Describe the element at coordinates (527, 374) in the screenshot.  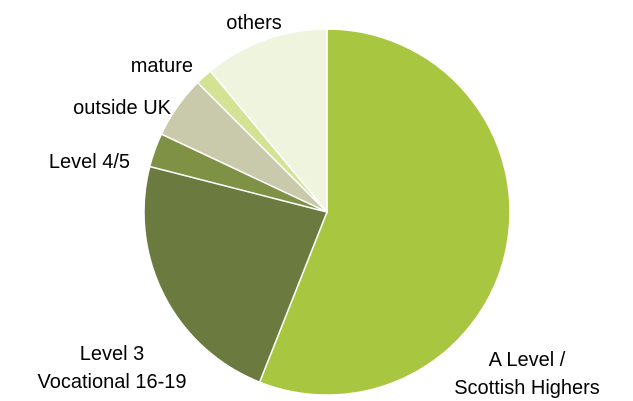
I see `slice-label: A Level / Scottish Highers` at that location.